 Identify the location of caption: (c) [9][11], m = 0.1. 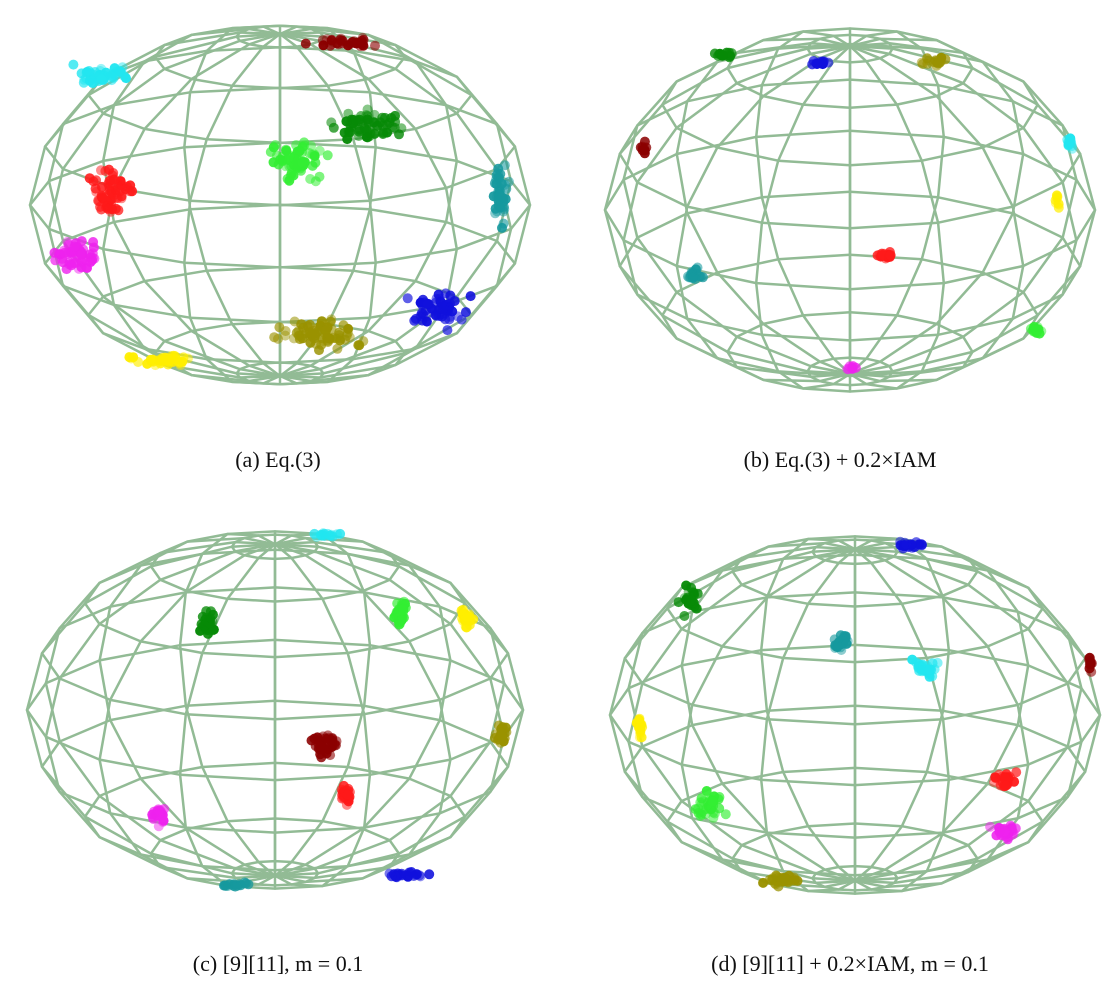
(278, 963).